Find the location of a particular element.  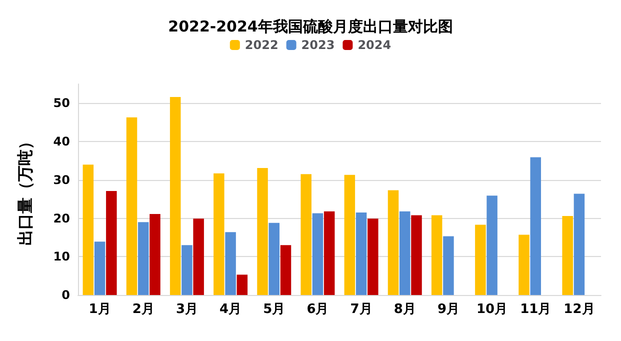

y-tick-label: 40 is located at coordinates (61, 141).